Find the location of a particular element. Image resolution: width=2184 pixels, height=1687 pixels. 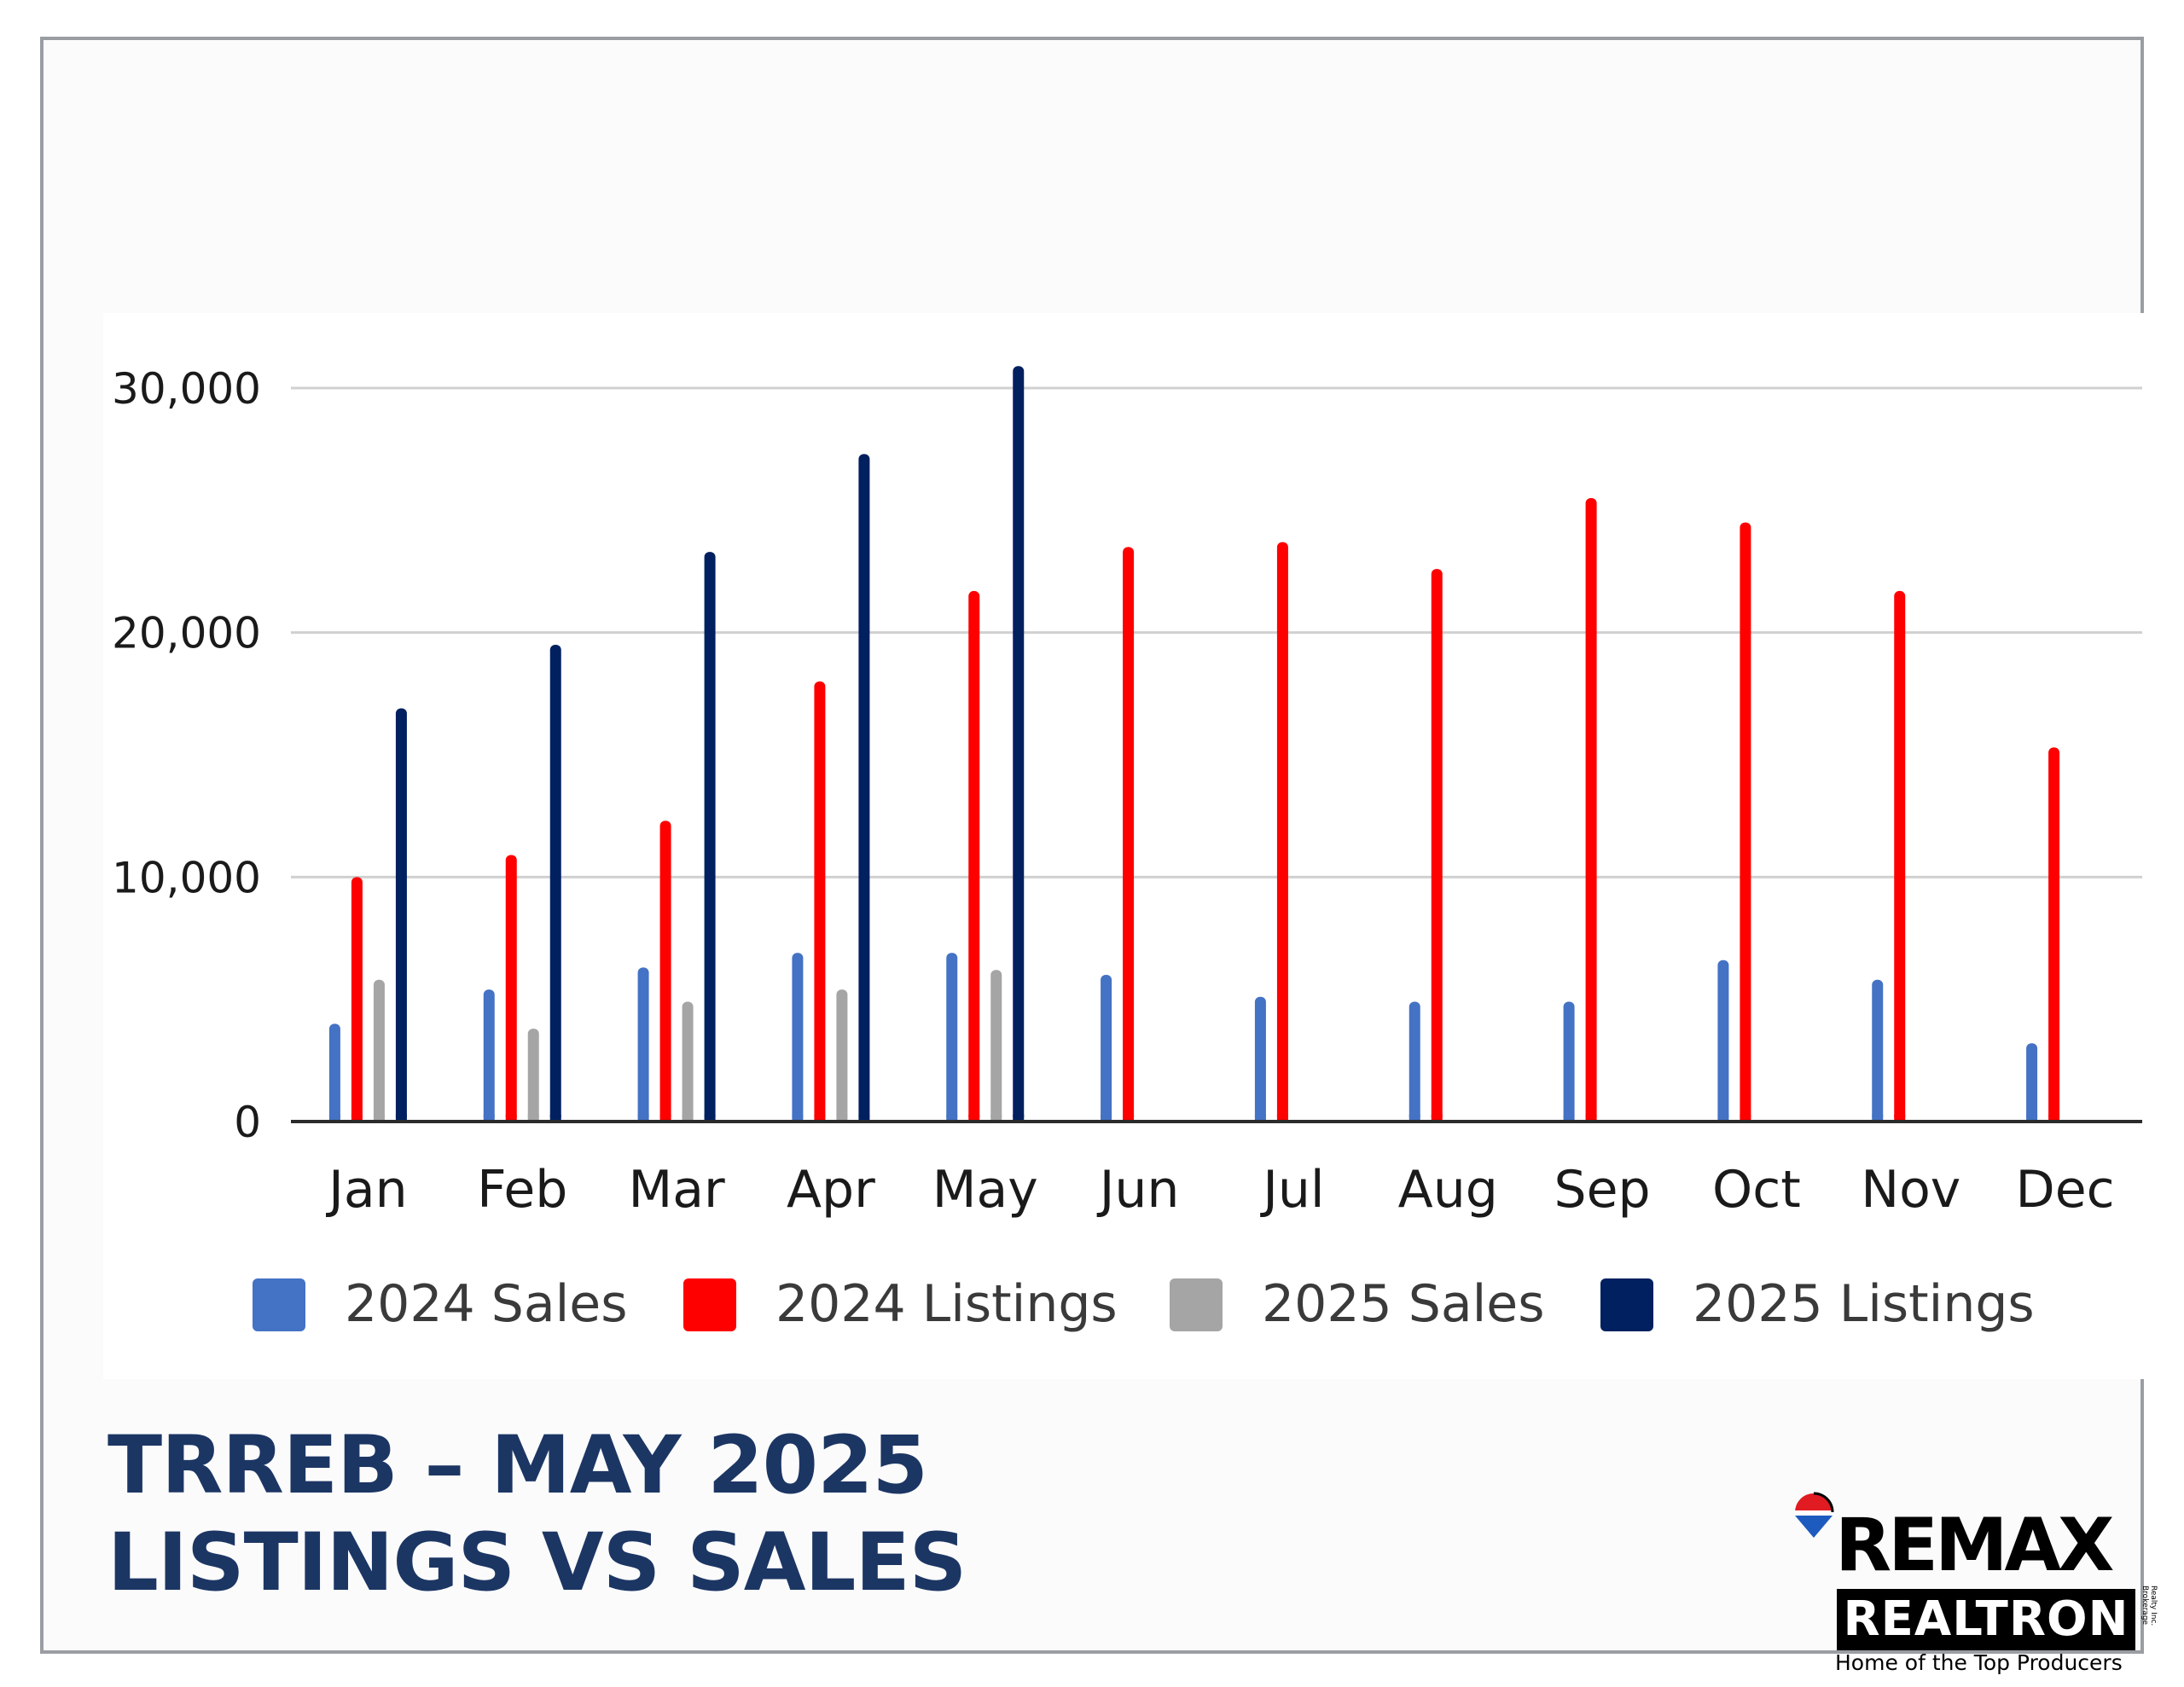

x-tick-label: Oct is located at coordinates (1756, 1190).